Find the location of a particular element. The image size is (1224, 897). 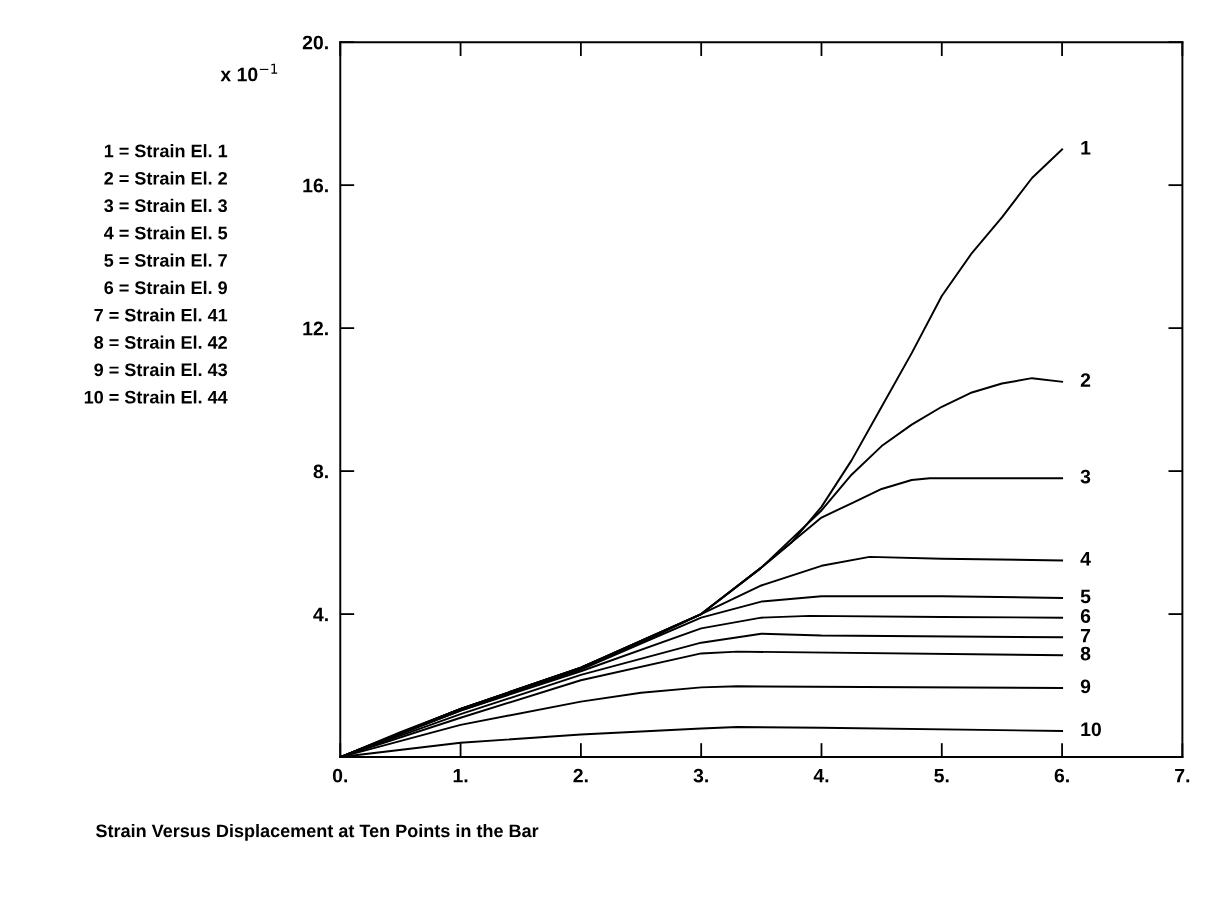

text: Strain Versus Displacement at Ten Points in the Bar is located at coordinates (317, 832).